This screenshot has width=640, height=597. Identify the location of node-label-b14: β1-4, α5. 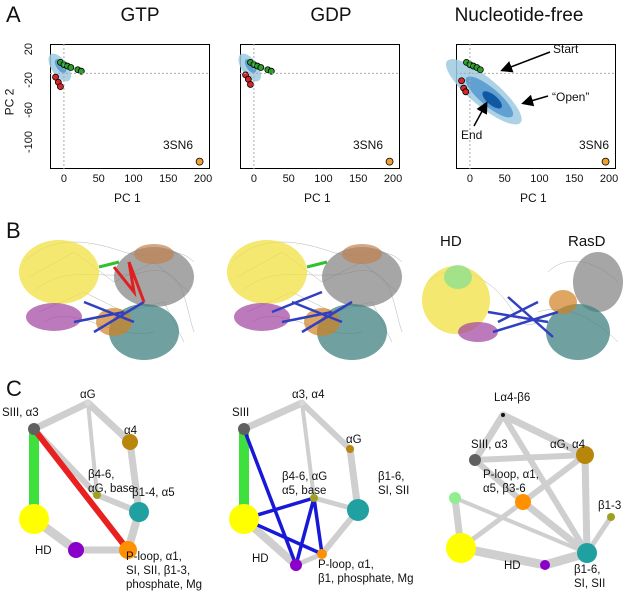
(153, 493).